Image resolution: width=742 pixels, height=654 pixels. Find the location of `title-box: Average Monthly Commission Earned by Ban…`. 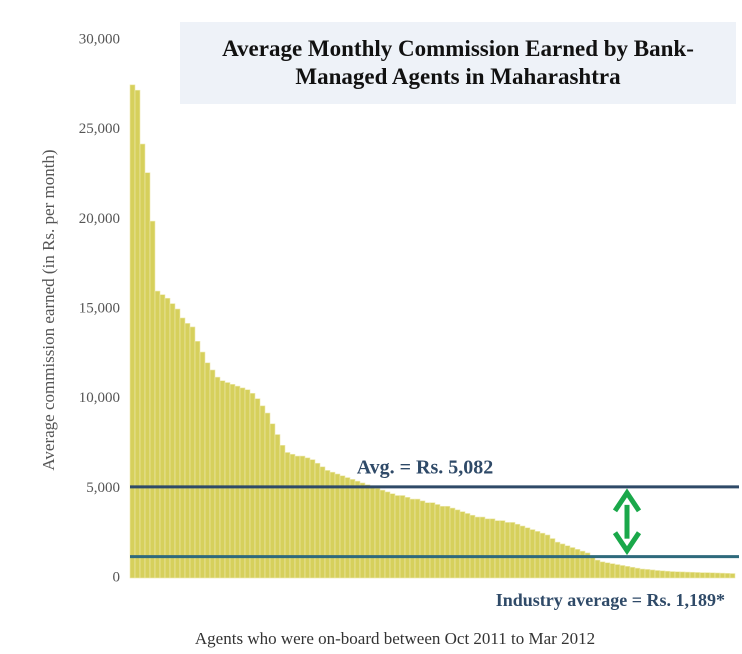

title-box: Average Monthly Commission Earned by Ban… is located at coordinates (458, 63).